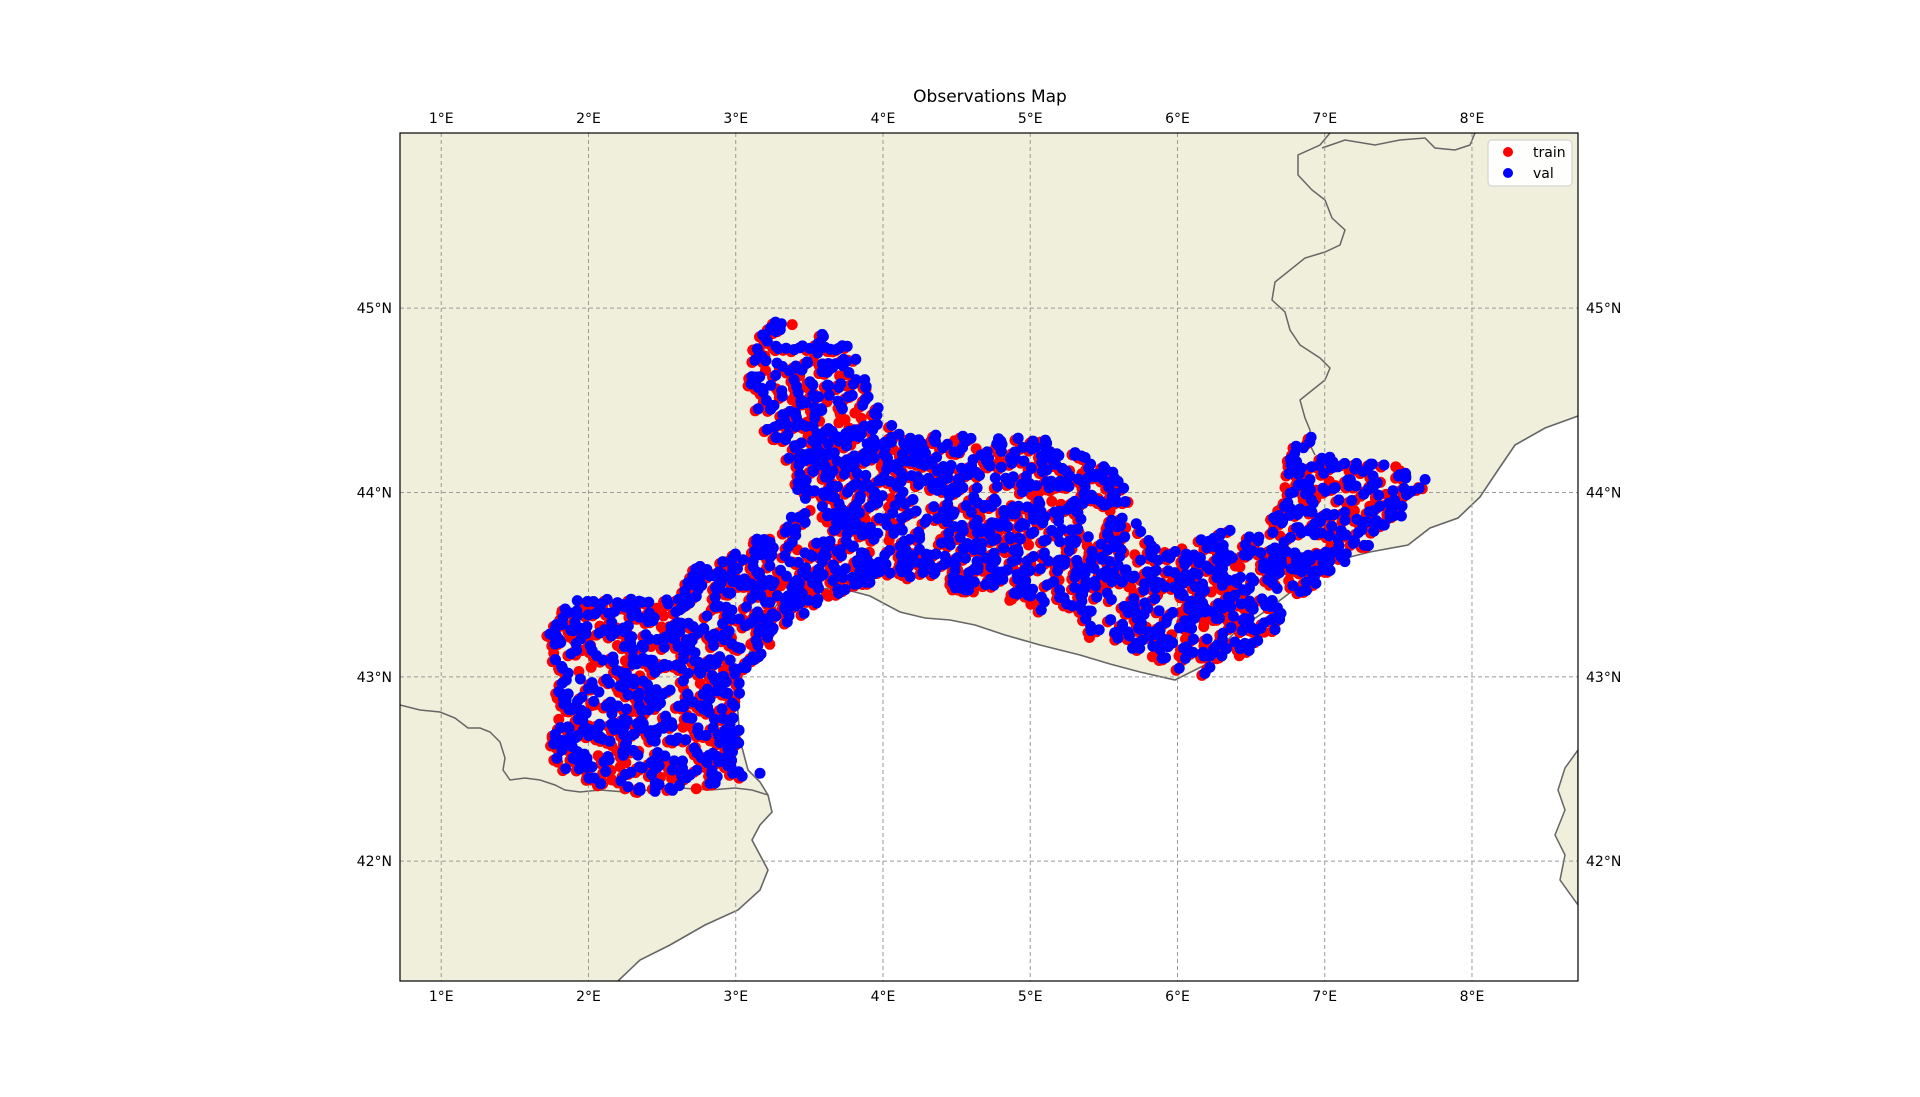 The image size is (1920, 1097). I want to click on border-france-spain, so click(584, 750).